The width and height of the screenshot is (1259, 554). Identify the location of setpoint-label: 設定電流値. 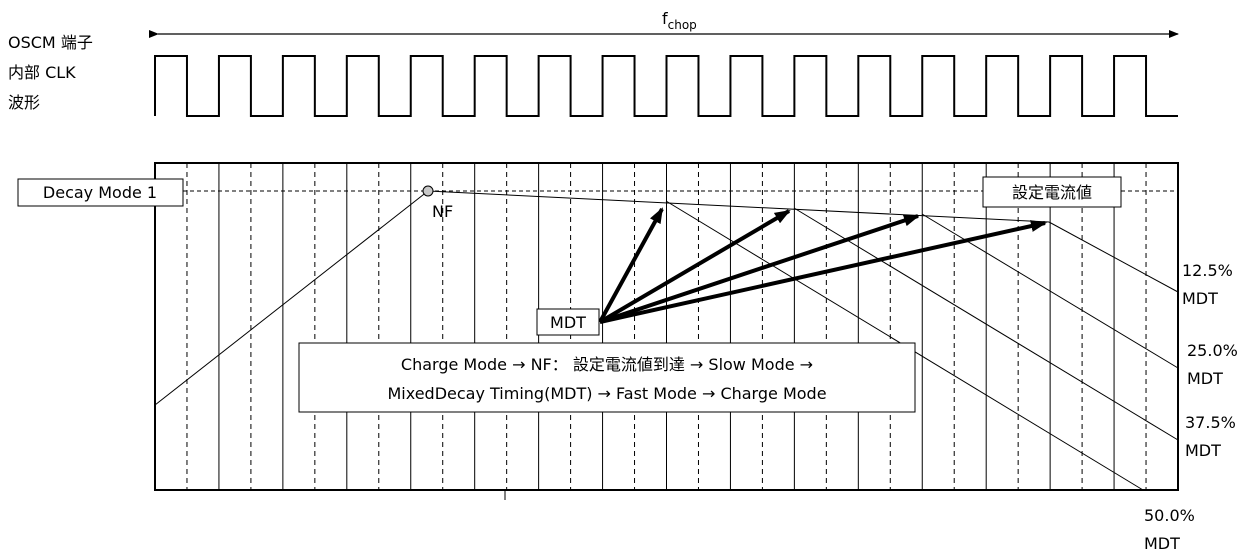
(1052, 192).